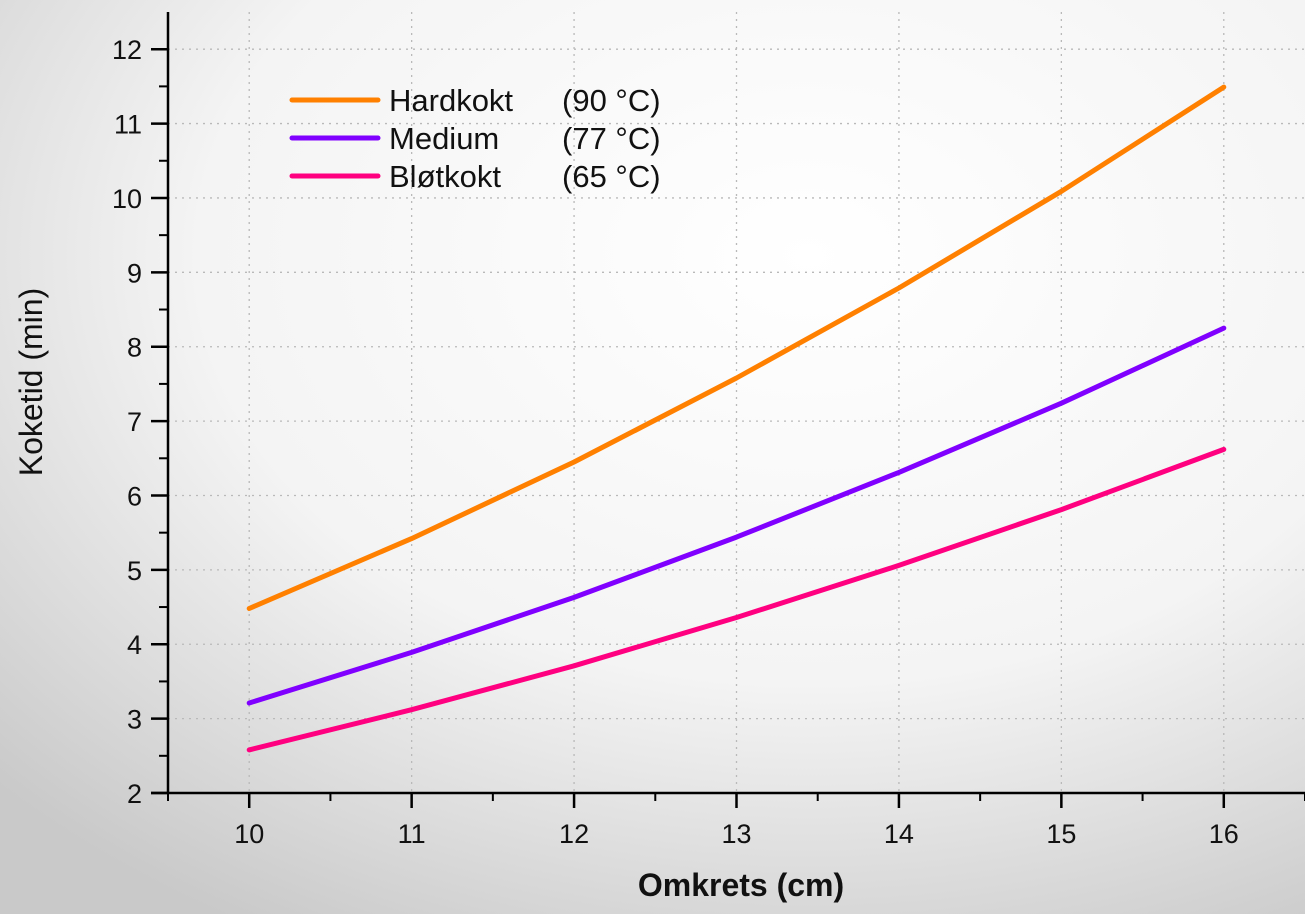 Image resolution: width=1305 pixels, height=914 pixels. What do you see at coordinates (899, 834) in the screenshot?
I see `x-tick-label: 14` at bounding box center [899, 834].